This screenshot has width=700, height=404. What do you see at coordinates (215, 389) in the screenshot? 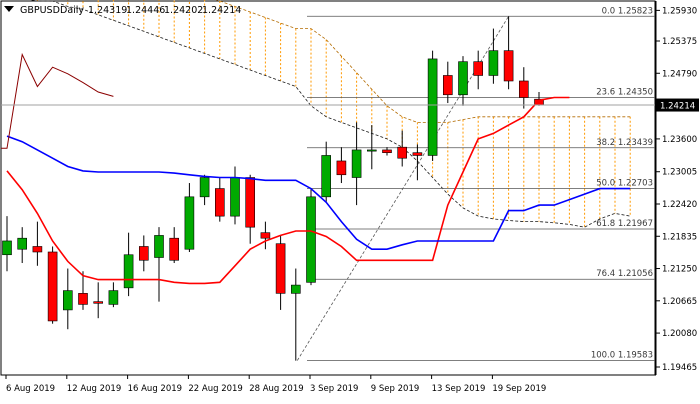
I see `x-tick-label: 22 Aug 2019` at bounding box center [215, 389].